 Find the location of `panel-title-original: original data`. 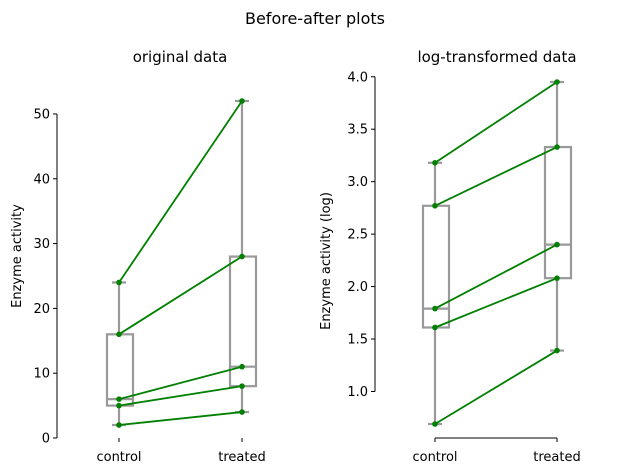

panel-title-original: original data is located at coordinates (180, 57).